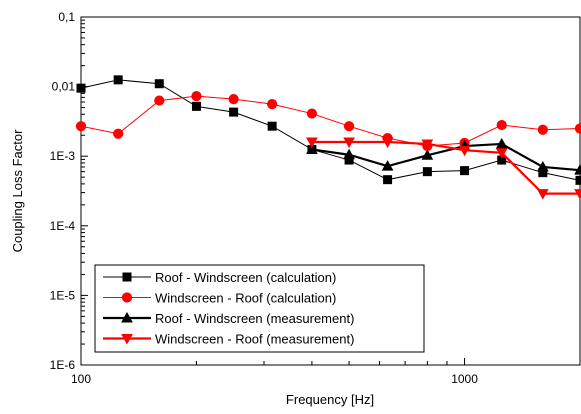 The image size is (581, 414). What do you see at coordinates (66, 17) in the screenshot?
I see `y-tick-label: 0,1` at bounding box center [66, 17].